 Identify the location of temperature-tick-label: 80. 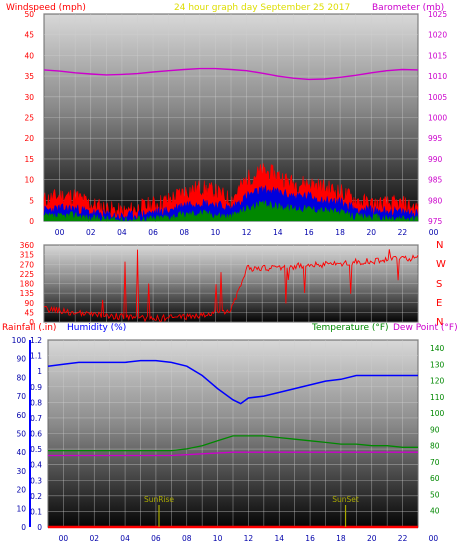
(435, 446).